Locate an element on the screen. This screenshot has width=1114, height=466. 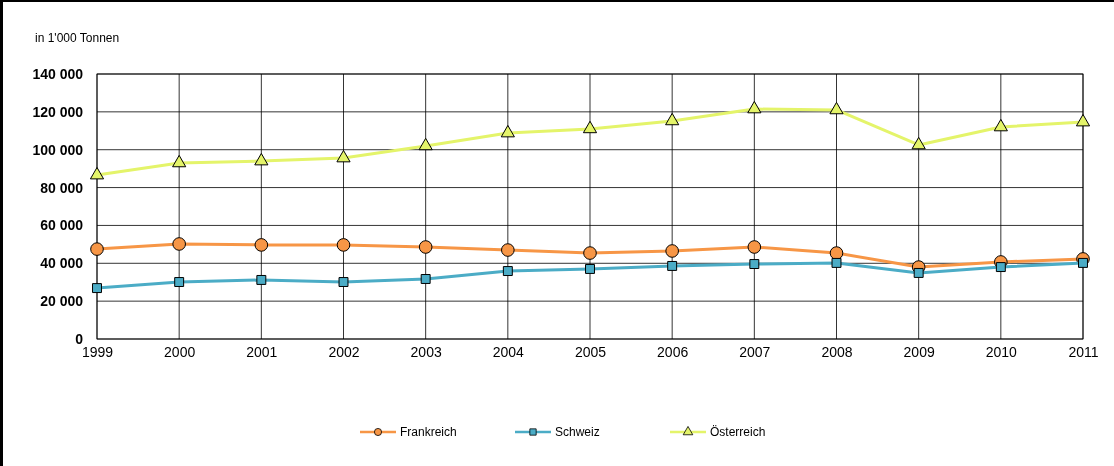
y-axis-title: in 1'000 Tonnen is located at coordinates (77, 38).